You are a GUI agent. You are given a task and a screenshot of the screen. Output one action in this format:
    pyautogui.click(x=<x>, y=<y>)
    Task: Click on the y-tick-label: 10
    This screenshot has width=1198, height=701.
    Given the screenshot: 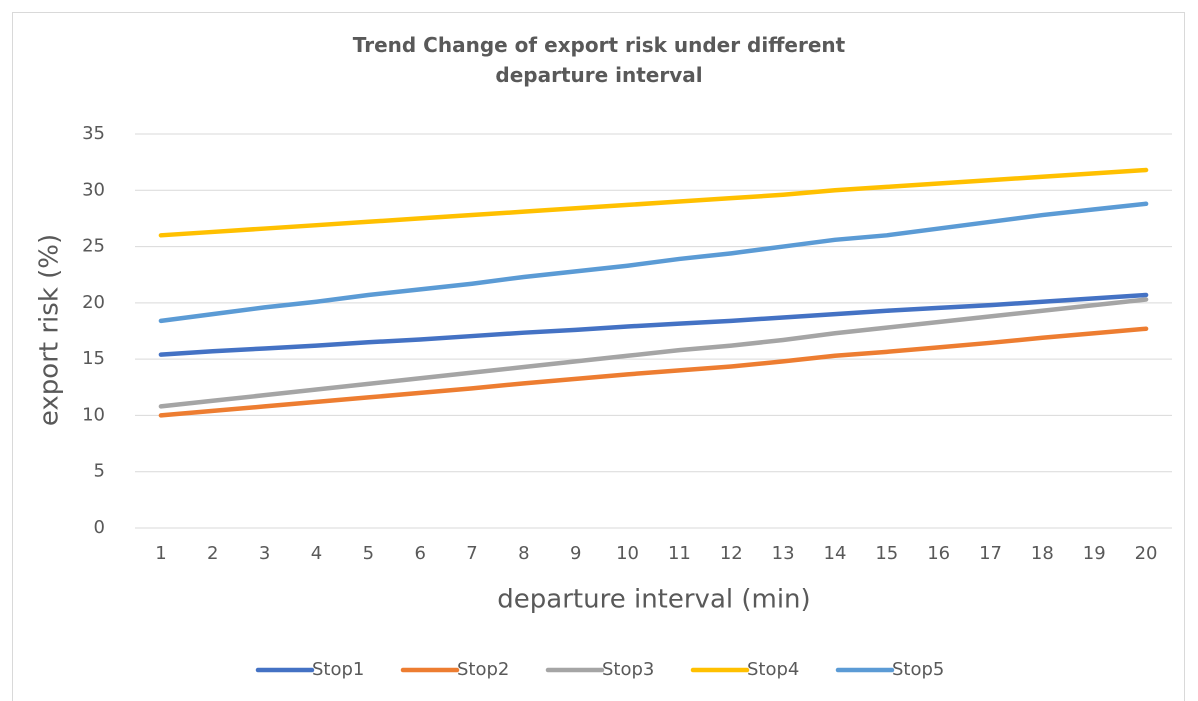 What is the action you would take?
    pyautogui.click(x=93, y=414)
    